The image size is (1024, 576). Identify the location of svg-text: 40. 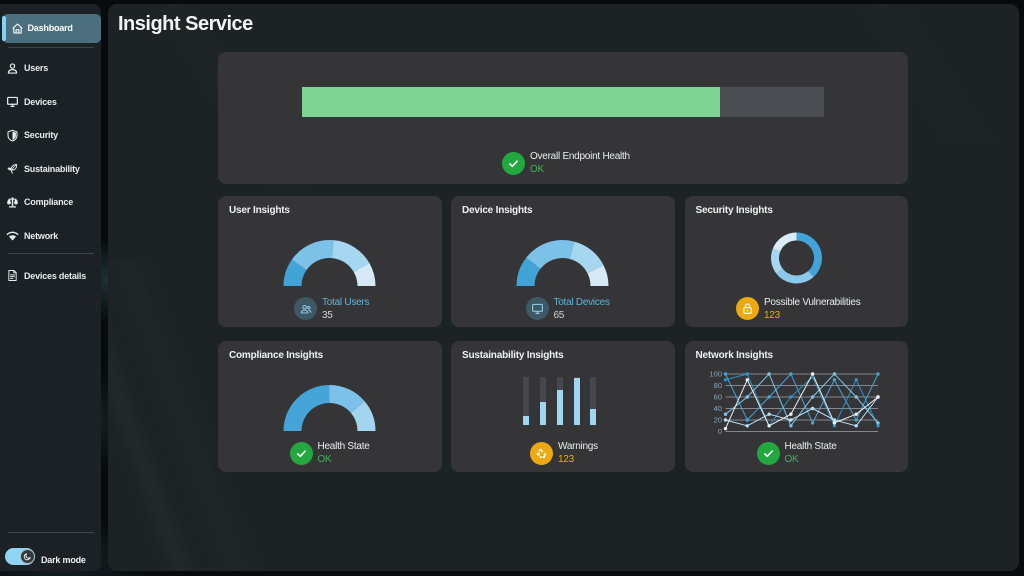
(717, 408).